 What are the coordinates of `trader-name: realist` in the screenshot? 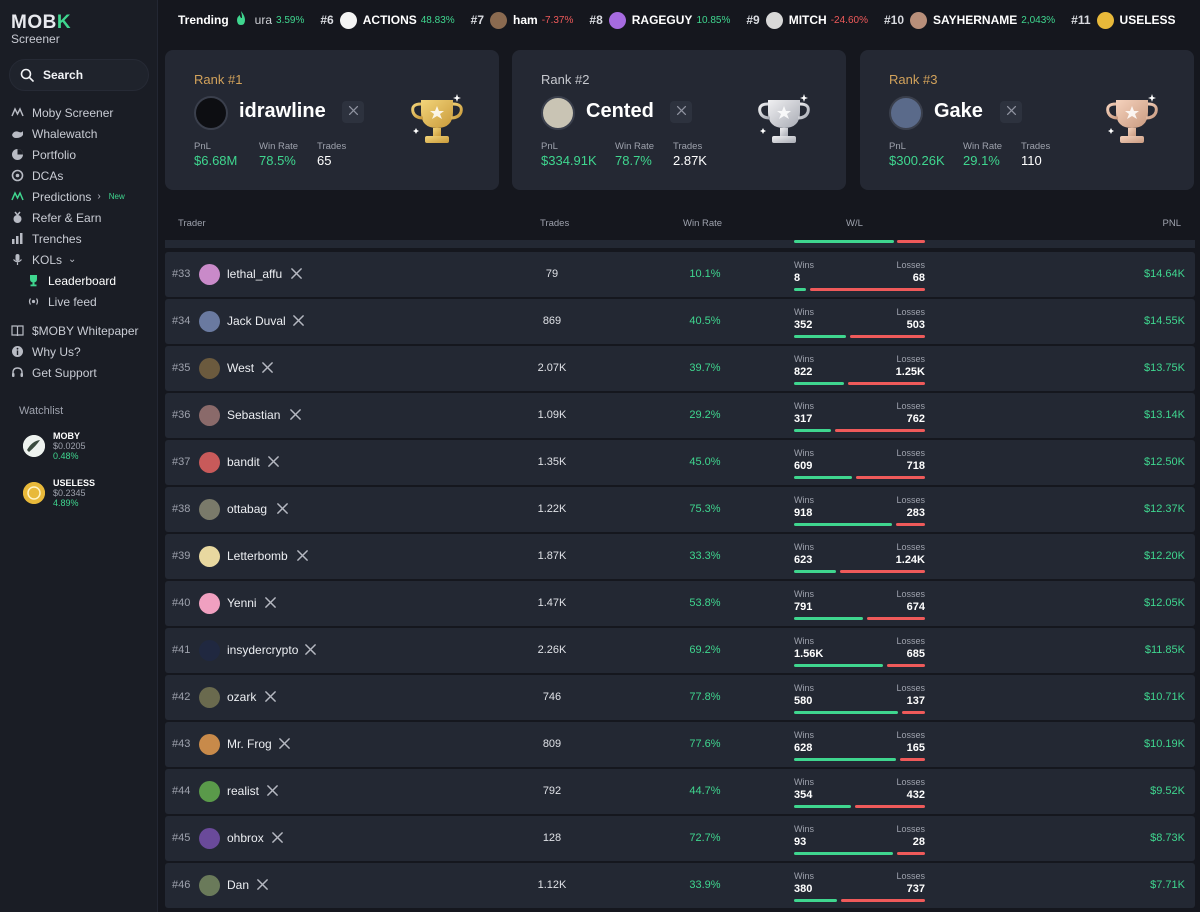 It's located at (243, 791).